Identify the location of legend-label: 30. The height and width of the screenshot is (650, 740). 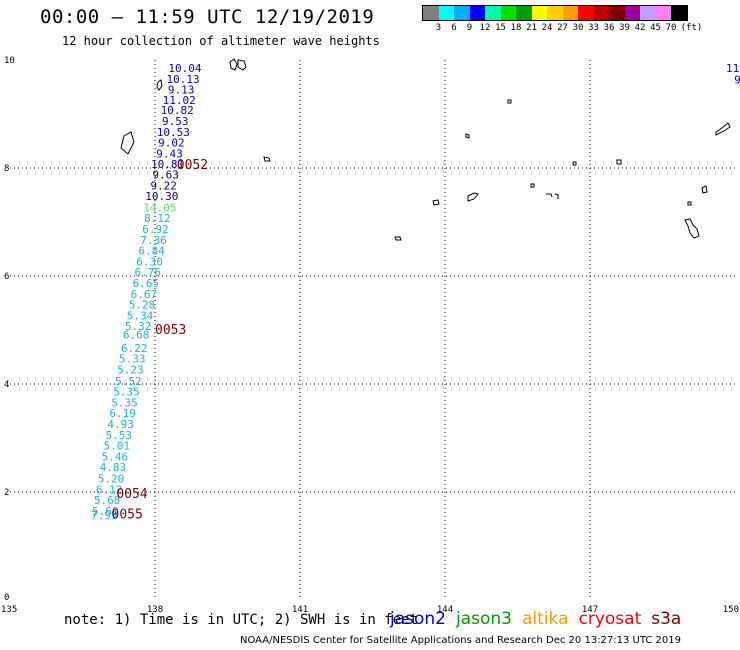
(578, 28).